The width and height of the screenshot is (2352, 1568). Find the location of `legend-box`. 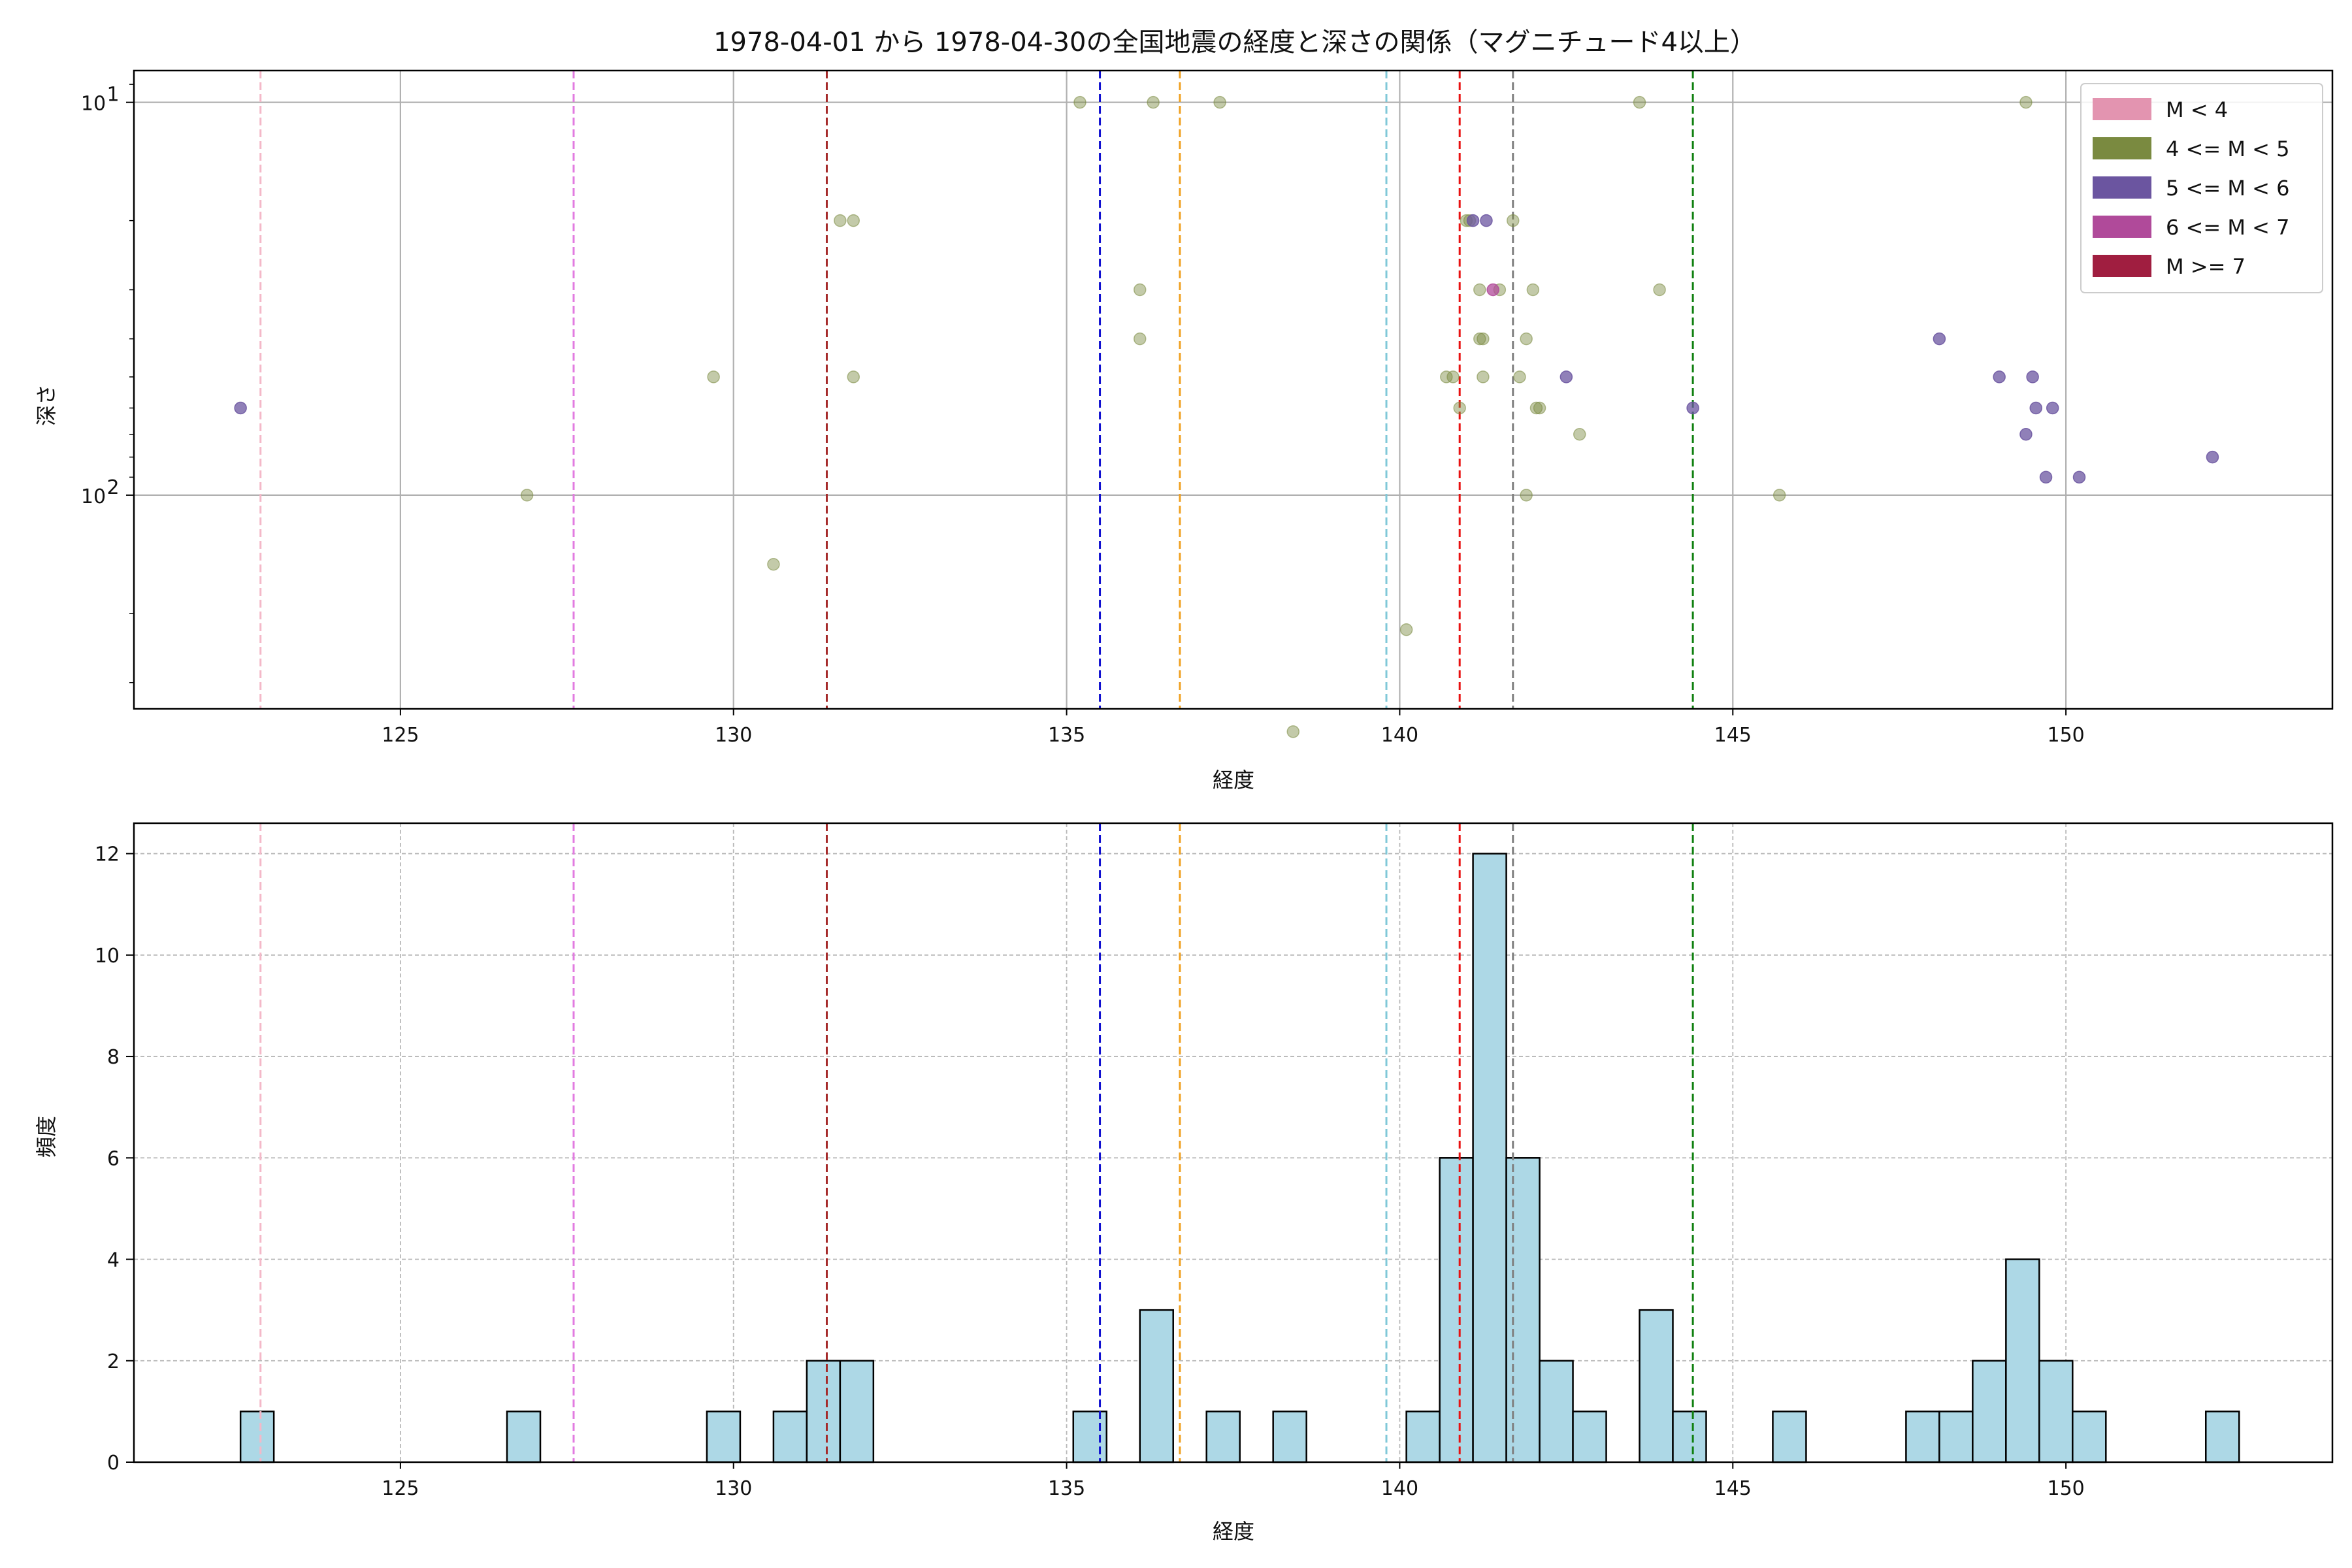

legend-box is located at coordinates (2201, 188).